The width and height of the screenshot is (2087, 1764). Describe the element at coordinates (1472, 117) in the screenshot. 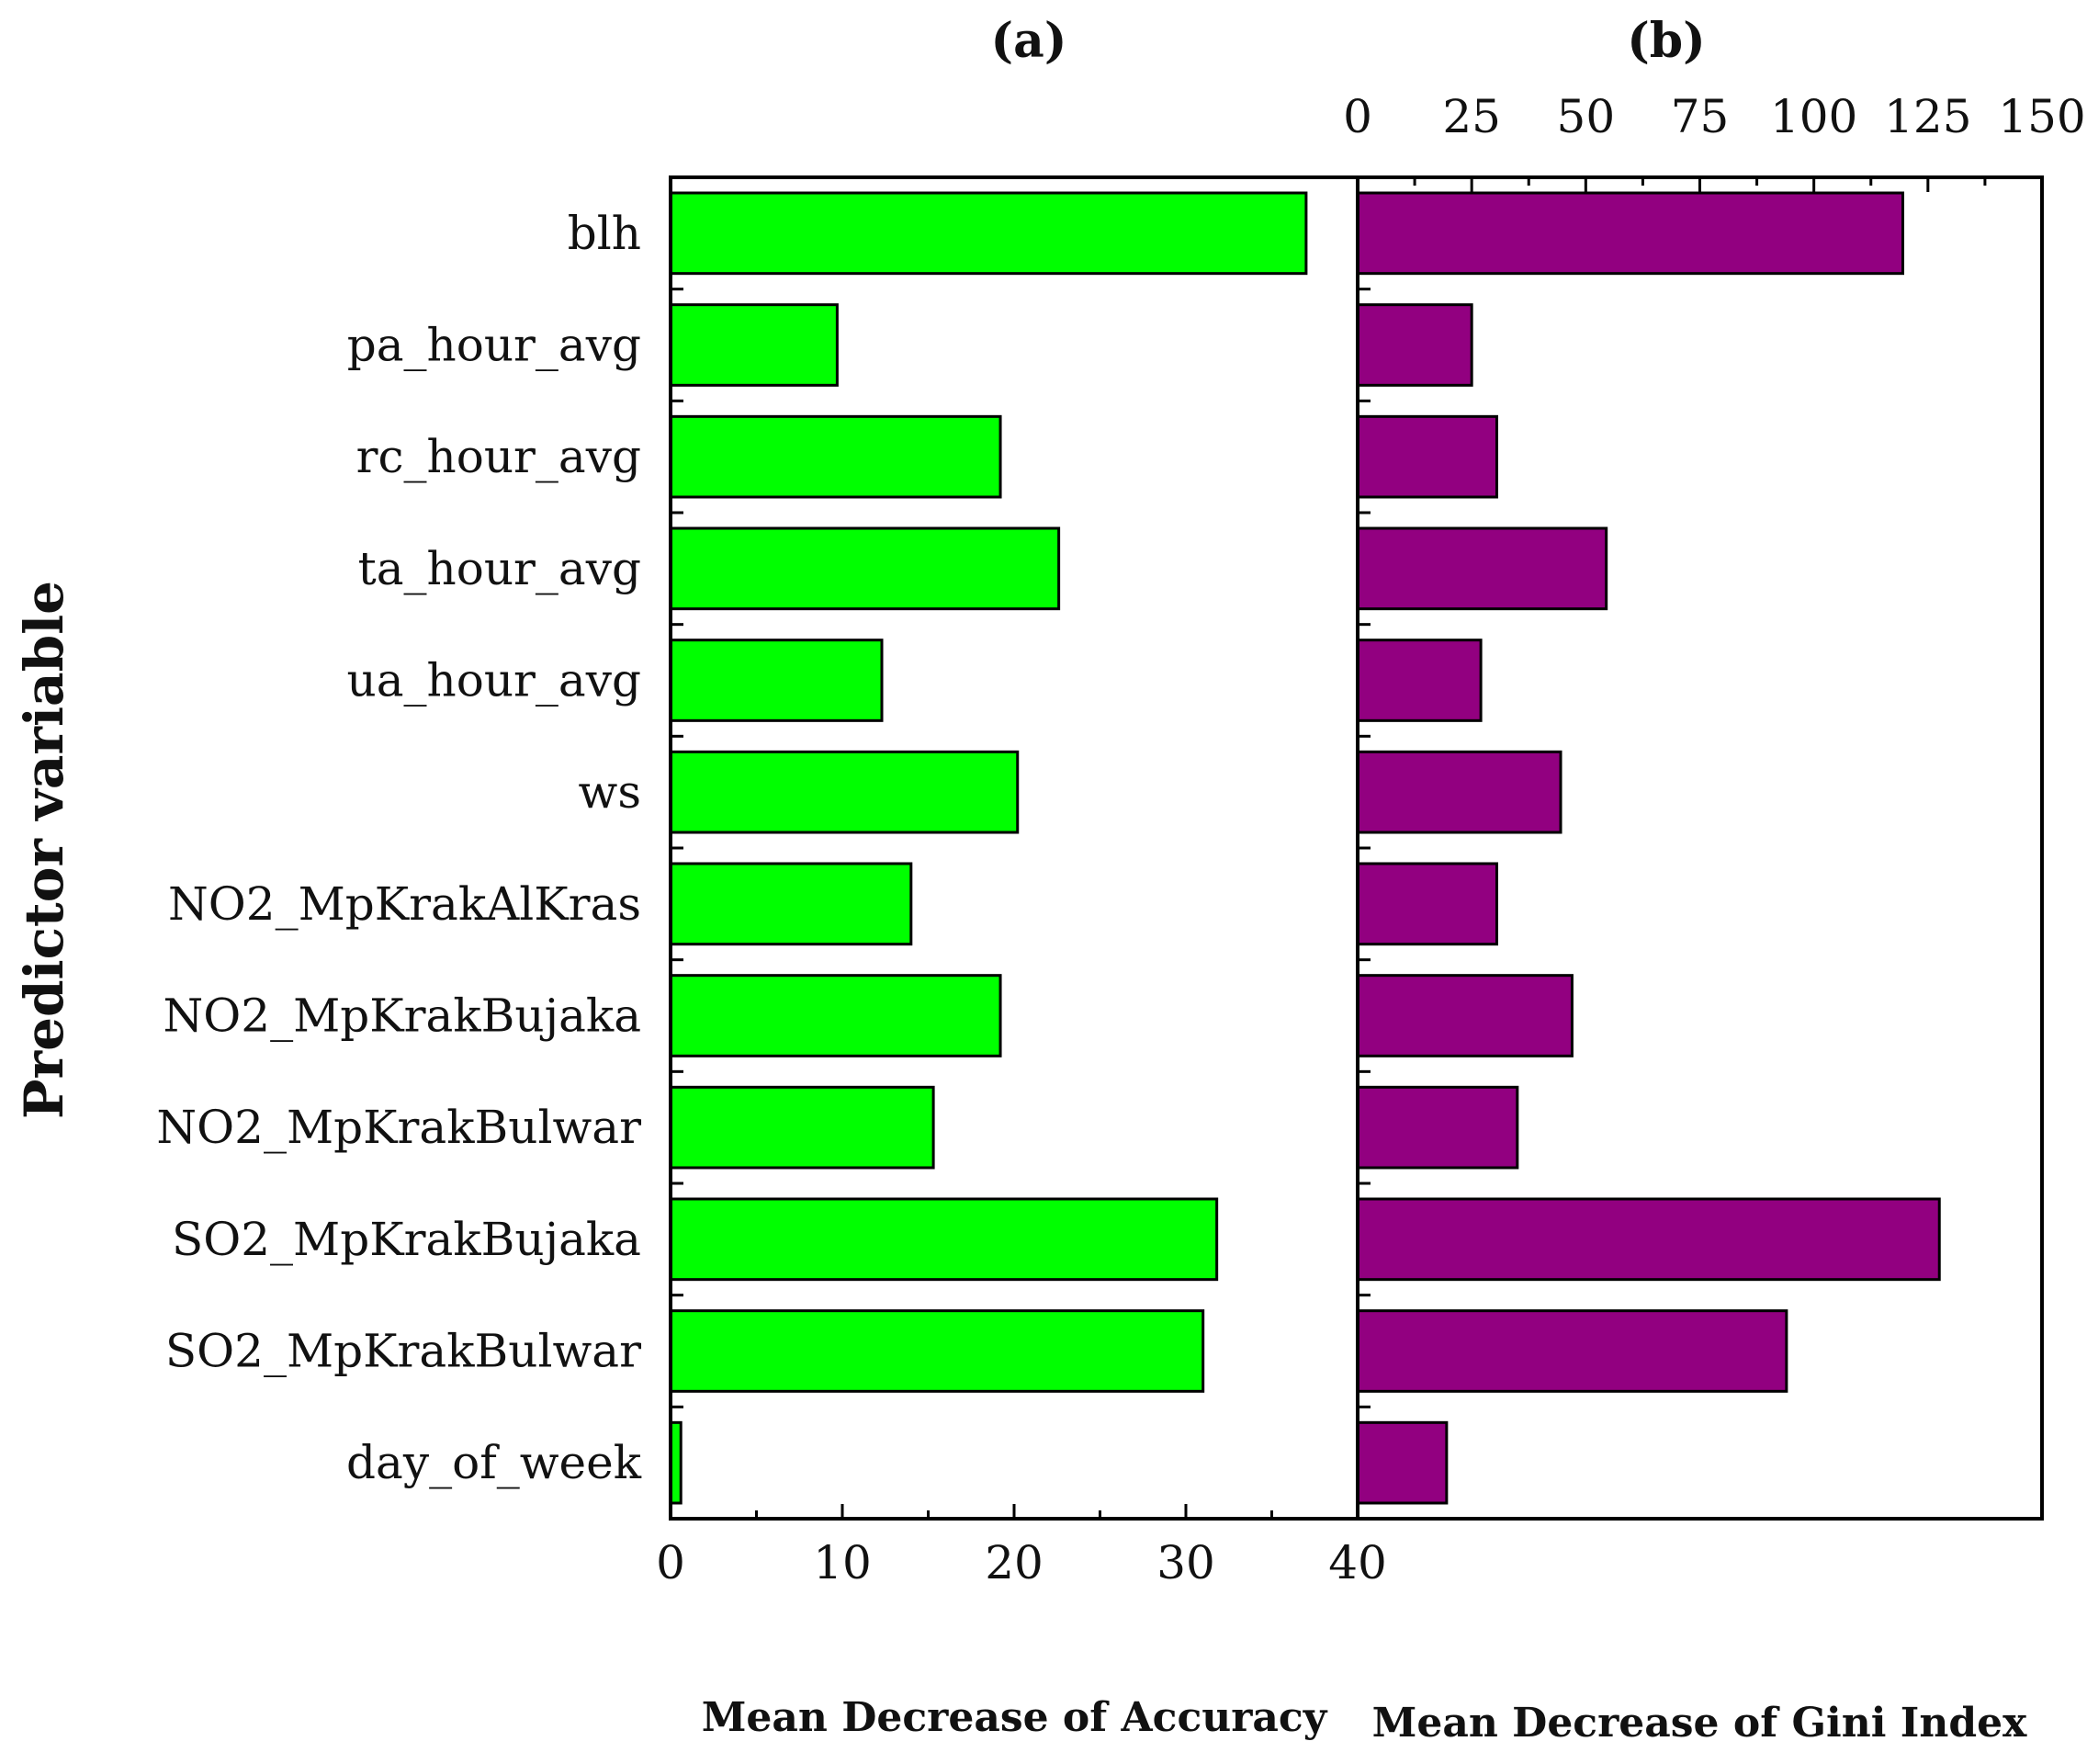

I see `panel-b-tick-label: 25` at that location.